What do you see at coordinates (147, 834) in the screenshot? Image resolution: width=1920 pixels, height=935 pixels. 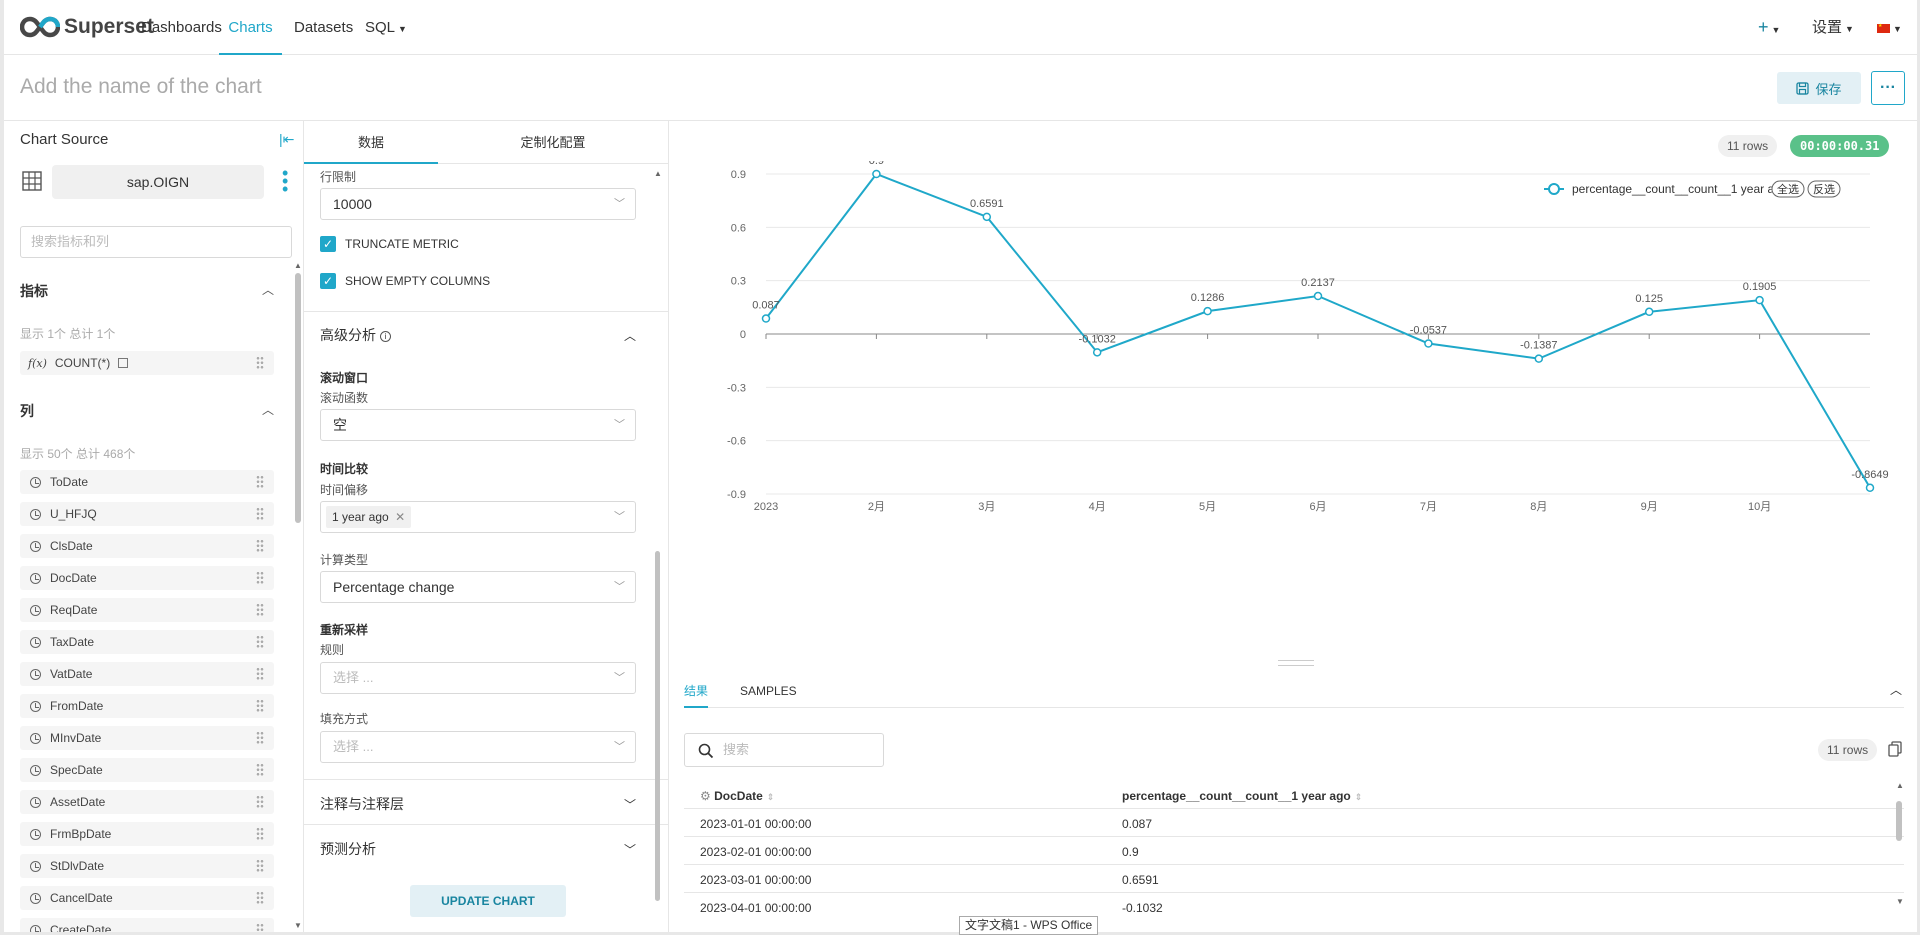 I see `column-item: FrmBpDate` at bounding box center [147, 834].